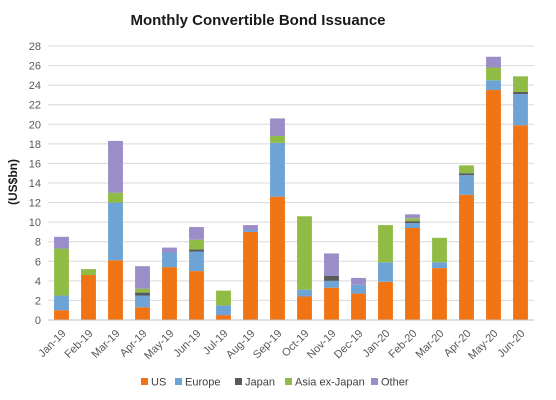  Describe the element at coordinates (38, 243) in the screenshot. I see `y-tick-label: 8` at that location.